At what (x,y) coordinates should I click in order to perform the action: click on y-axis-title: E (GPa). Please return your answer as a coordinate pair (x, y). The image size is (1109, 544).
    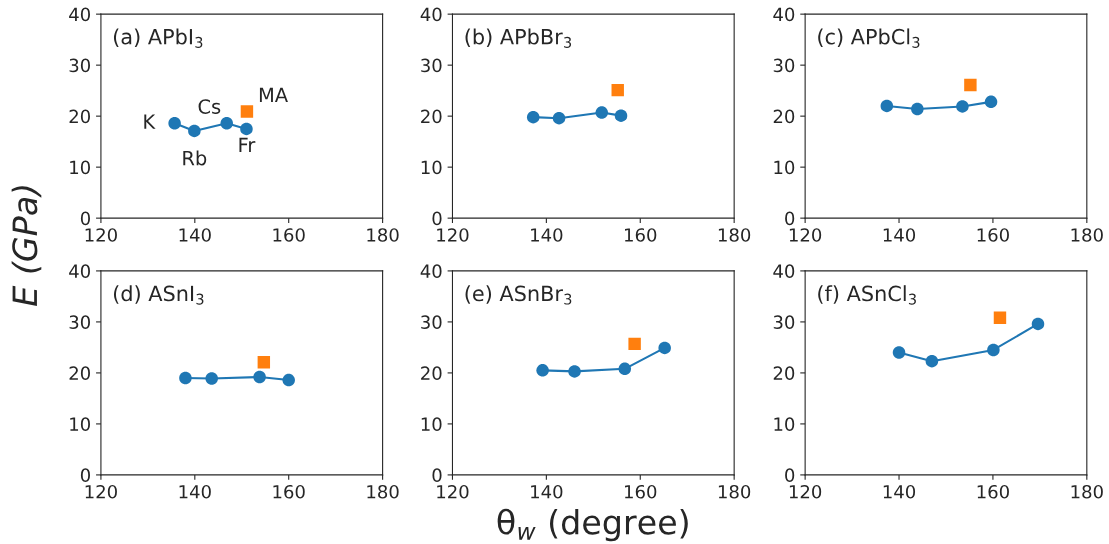
    Looking at the image, I should click on (26, 246).